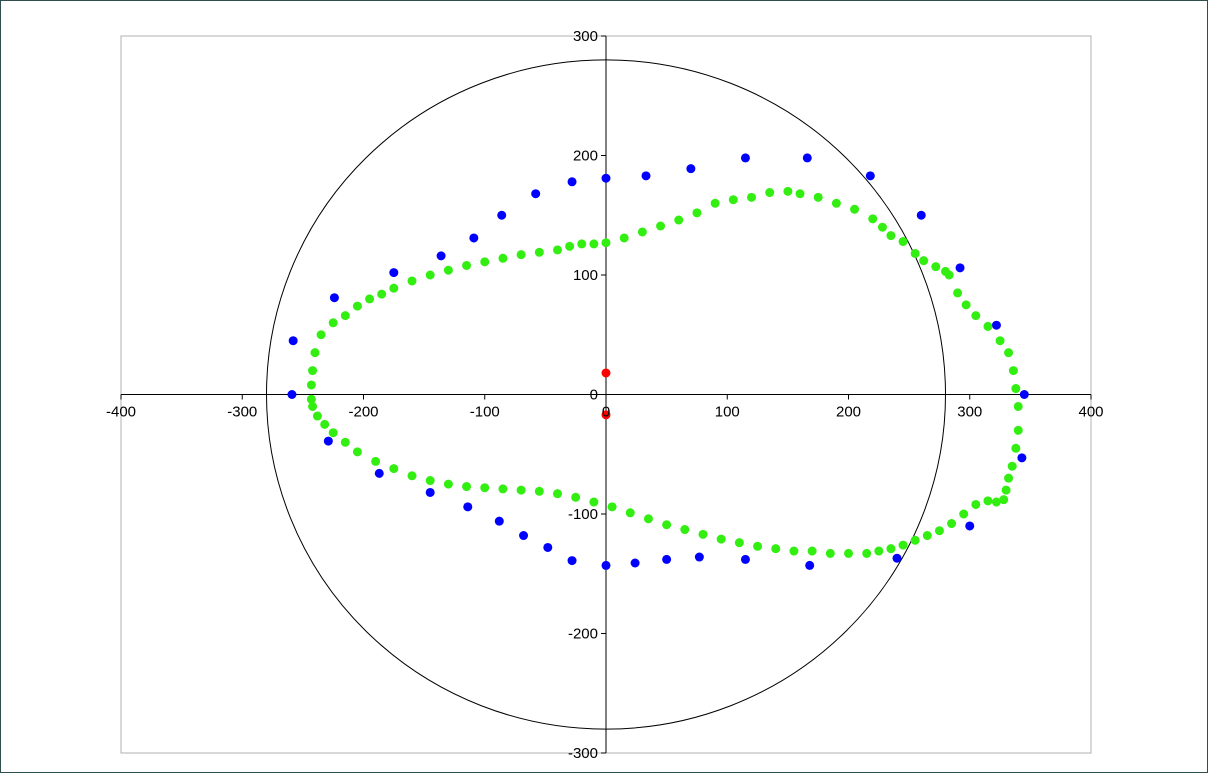  What do you see at coordinates (363, 412) in the screenshot?
I see `x-tick-label: -200` at bounding box center [363, 412].